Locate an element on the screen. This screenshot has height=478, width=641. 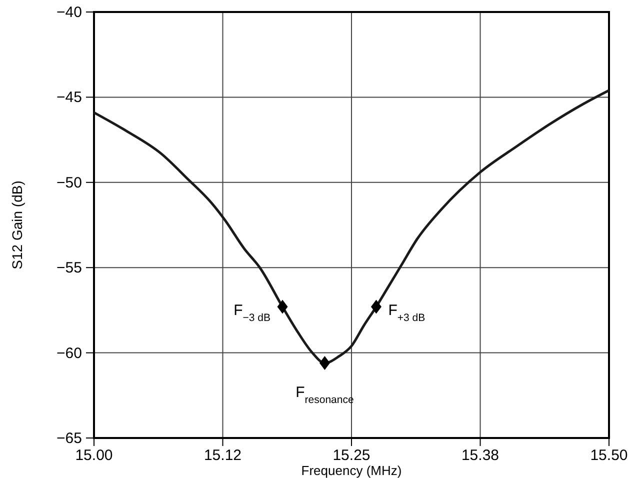
x-tick-label: 15.12 is located at coordinates (223, 455).